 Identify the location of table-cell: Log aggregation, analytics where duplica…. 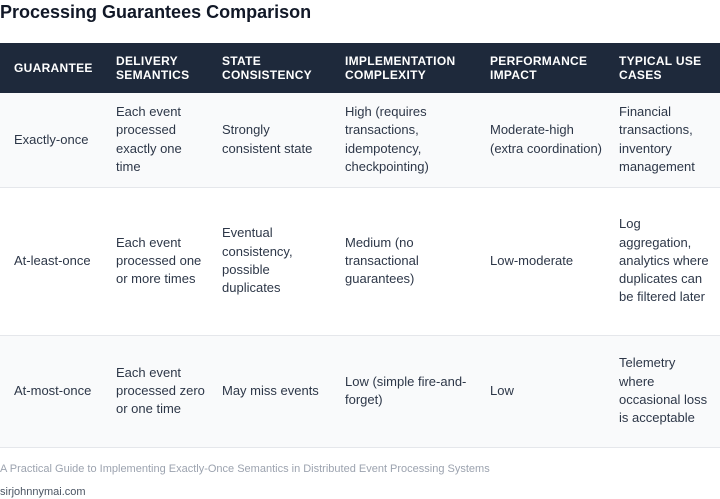
(665, 261).